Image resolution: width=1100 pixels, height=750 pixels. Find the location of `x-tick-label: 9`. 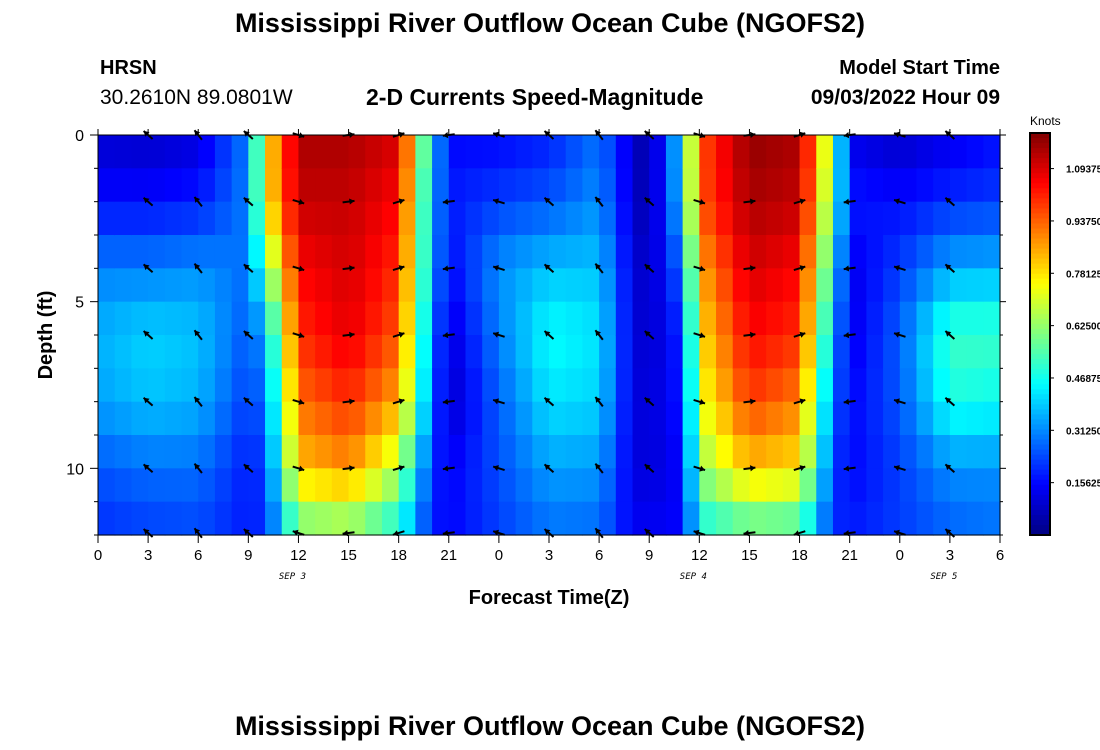

x-tick-label: 9 is located at coordinates (649, 555).